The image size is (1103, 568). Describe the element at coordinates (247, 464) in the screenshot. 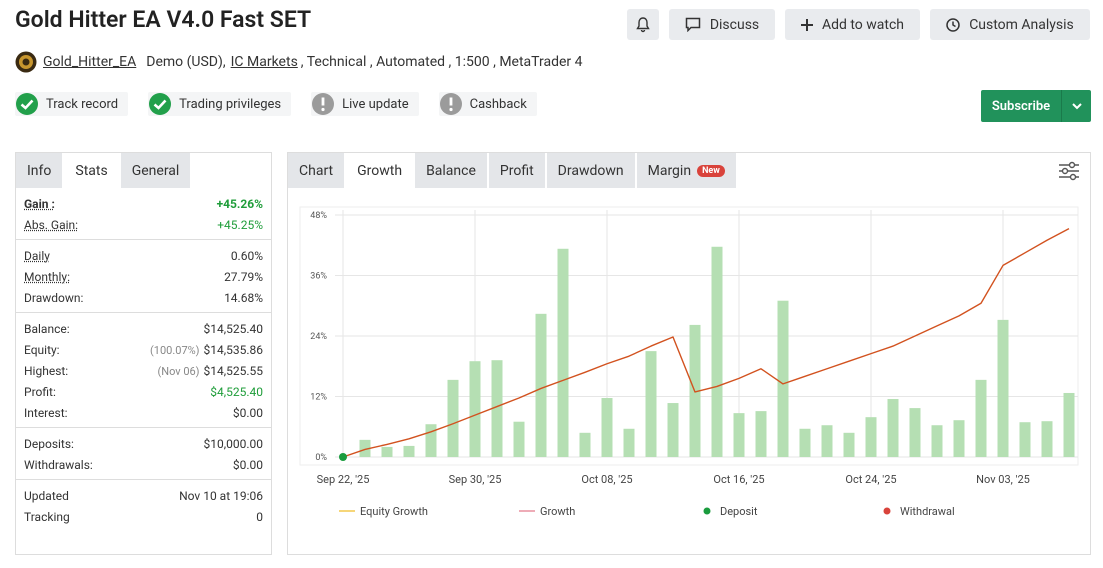

I see `stat-number: $0.00` at that location.